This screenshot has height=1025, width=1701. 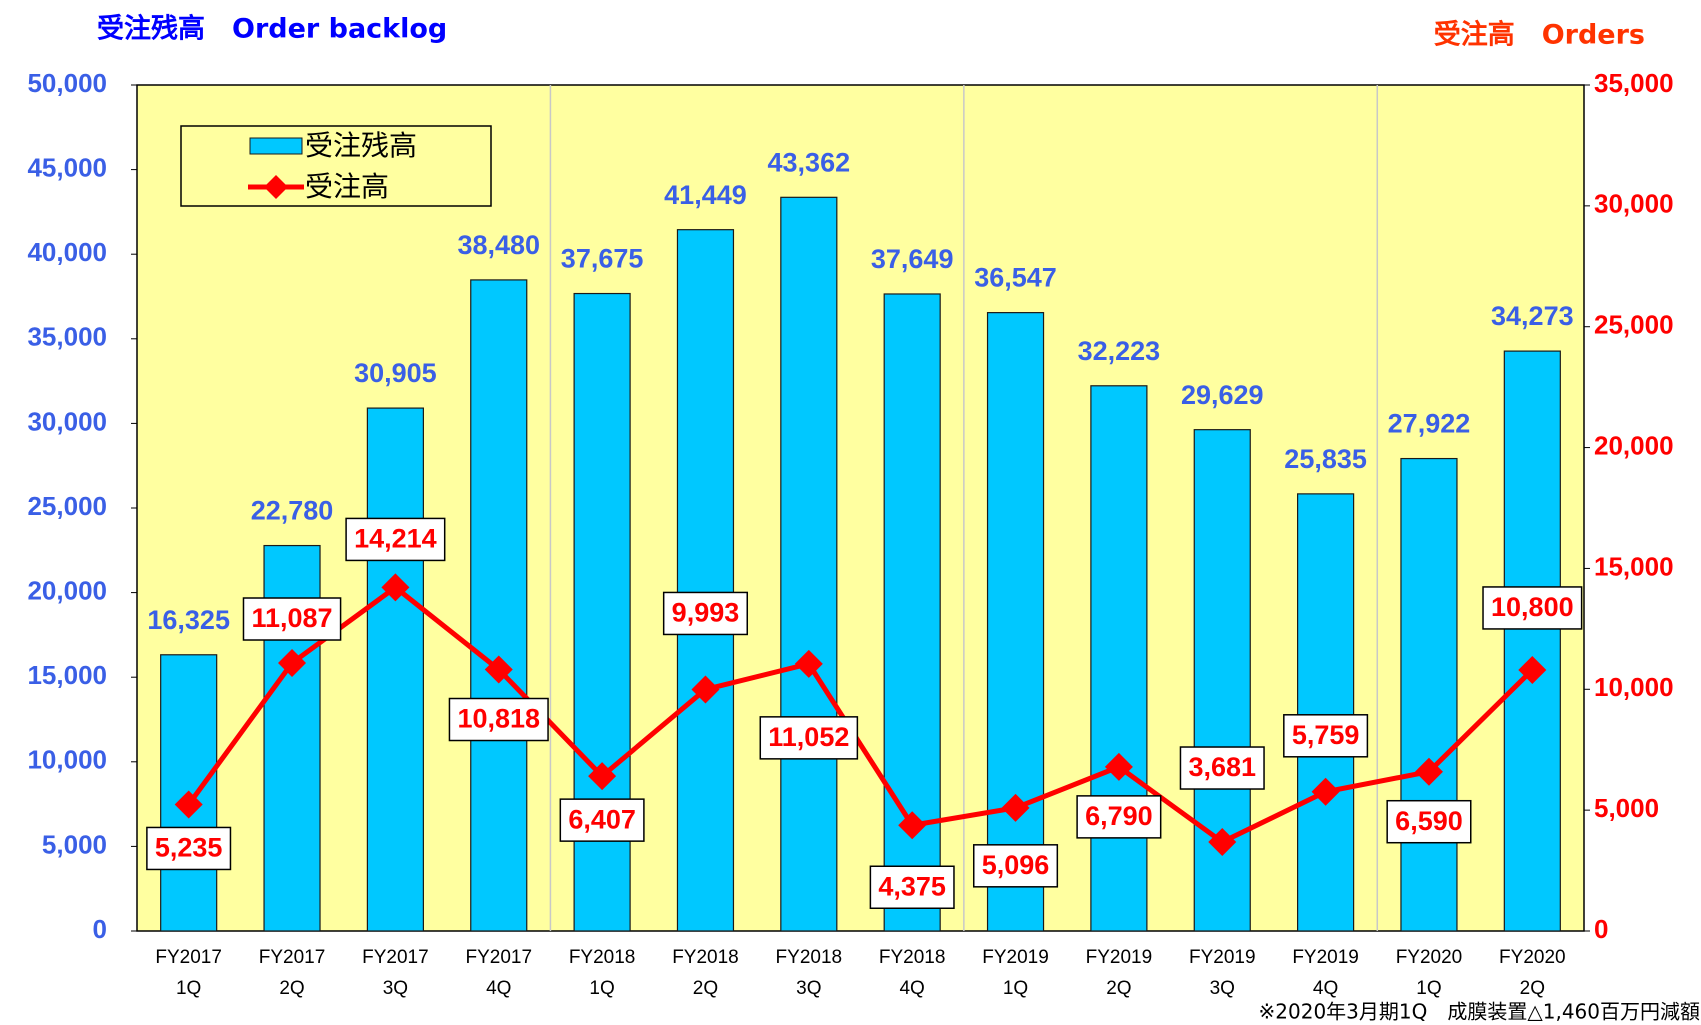 I want to click on bar-label: 41,449, so click(x=705, y=195).